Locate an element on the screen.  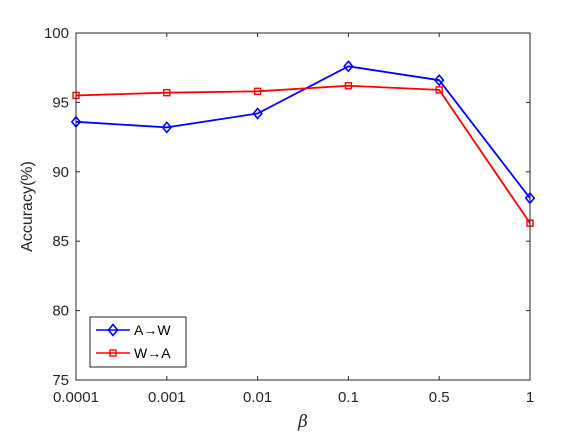
y-tick-label: 95 is located at coordinates (60, 102).